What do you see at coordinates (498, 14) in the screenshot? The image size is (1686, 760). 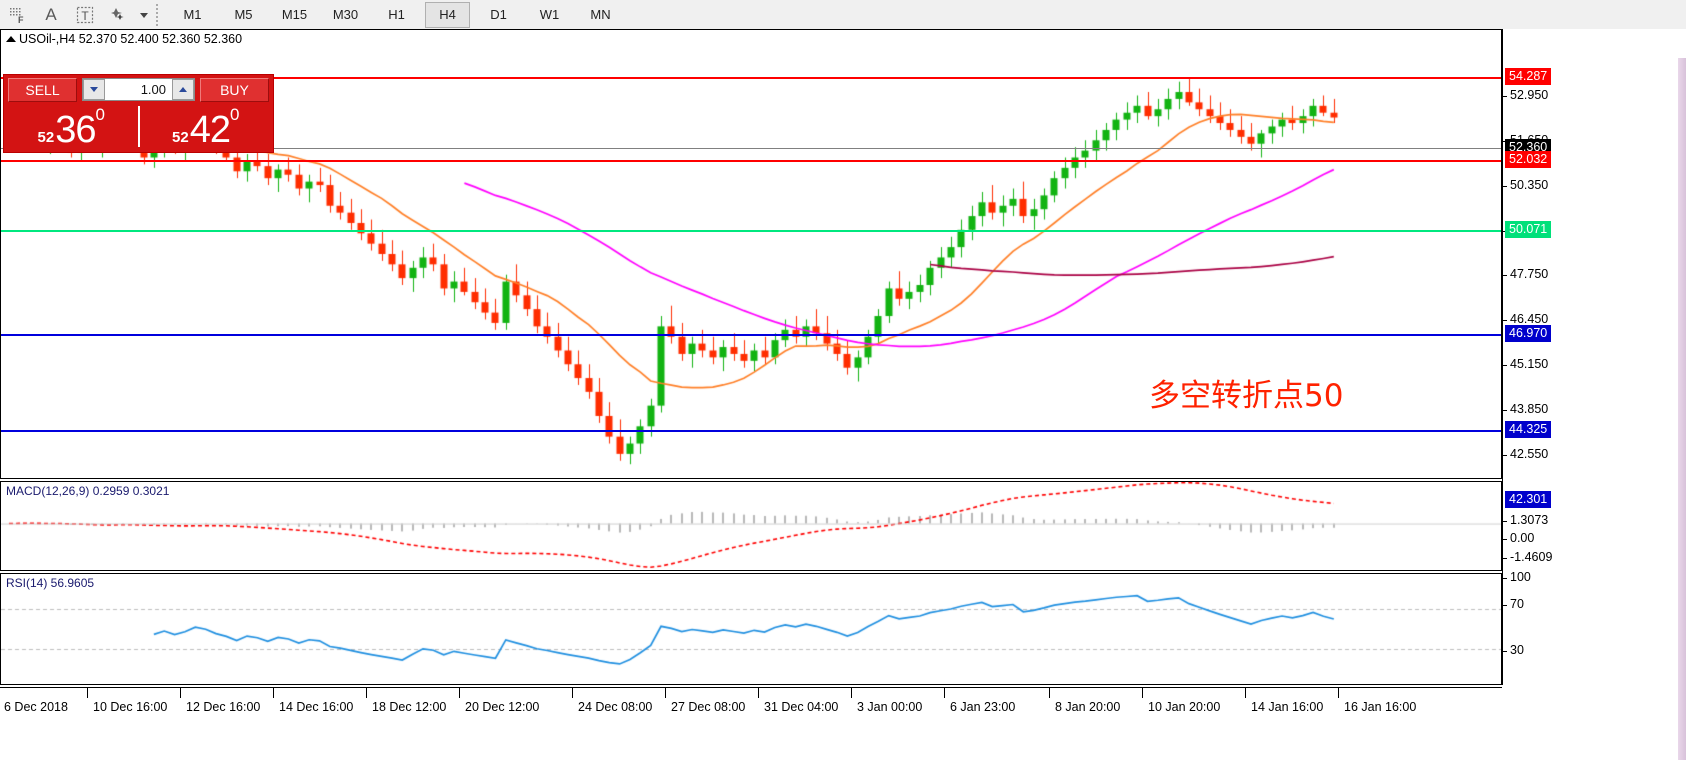 I see `timeframe-d1: D1` at bounding box center [498, 14].